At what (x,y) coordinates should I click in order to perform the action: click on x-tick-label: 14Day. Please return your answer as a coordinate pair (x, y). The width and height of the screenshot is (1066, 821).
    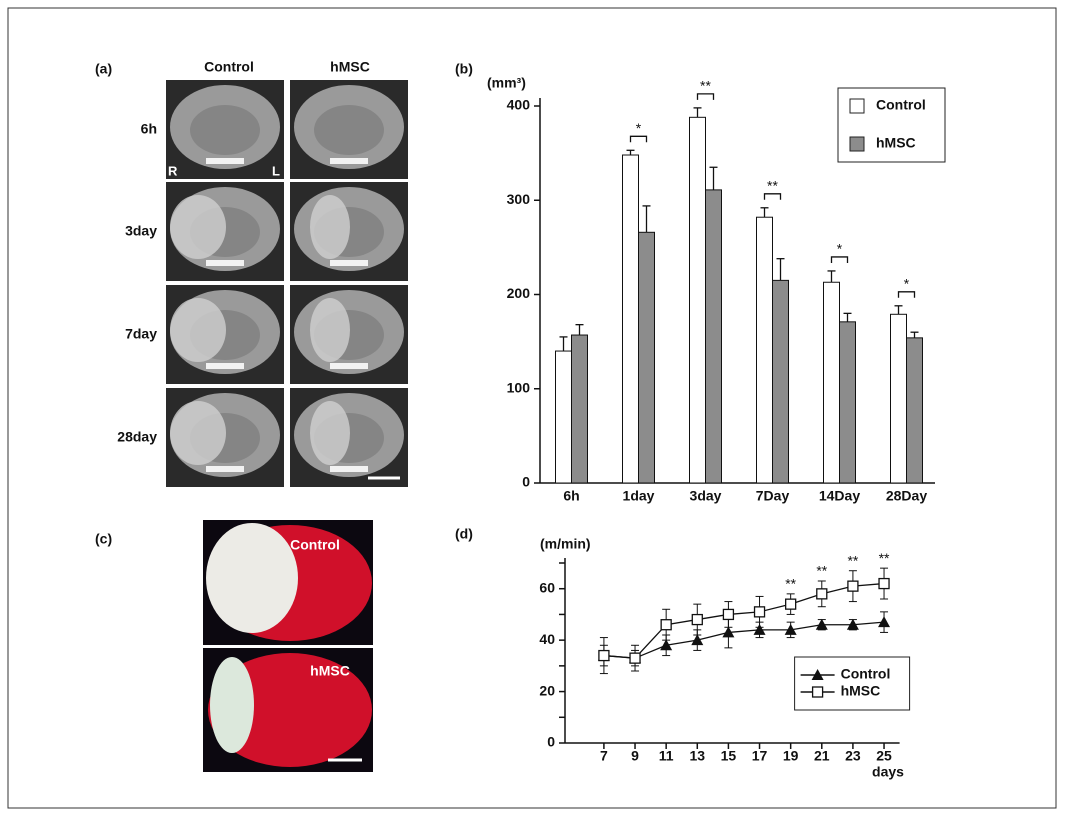
    Looking at the image, I should click on (839, 496).